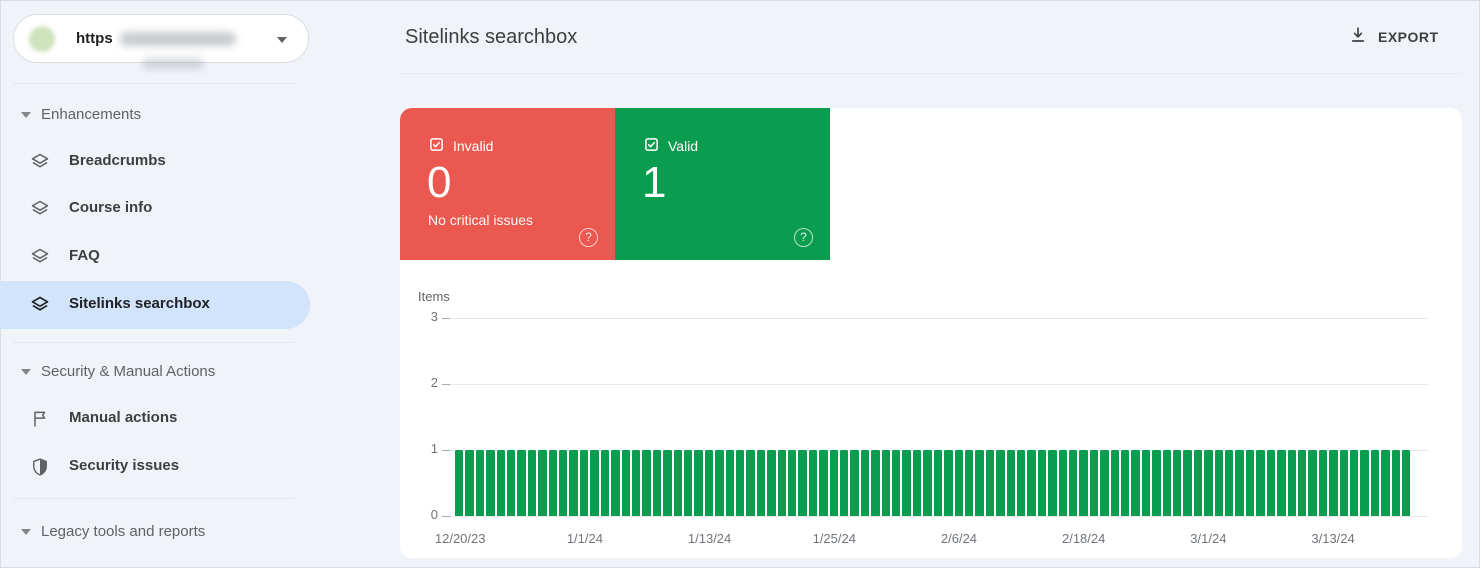 Image resolution: width=1480 pixels, height=568 pixels. Describe the element at coordinates (155, 257) in the screenshot. I see `sidebar-item-faq: FAQ` at that location.